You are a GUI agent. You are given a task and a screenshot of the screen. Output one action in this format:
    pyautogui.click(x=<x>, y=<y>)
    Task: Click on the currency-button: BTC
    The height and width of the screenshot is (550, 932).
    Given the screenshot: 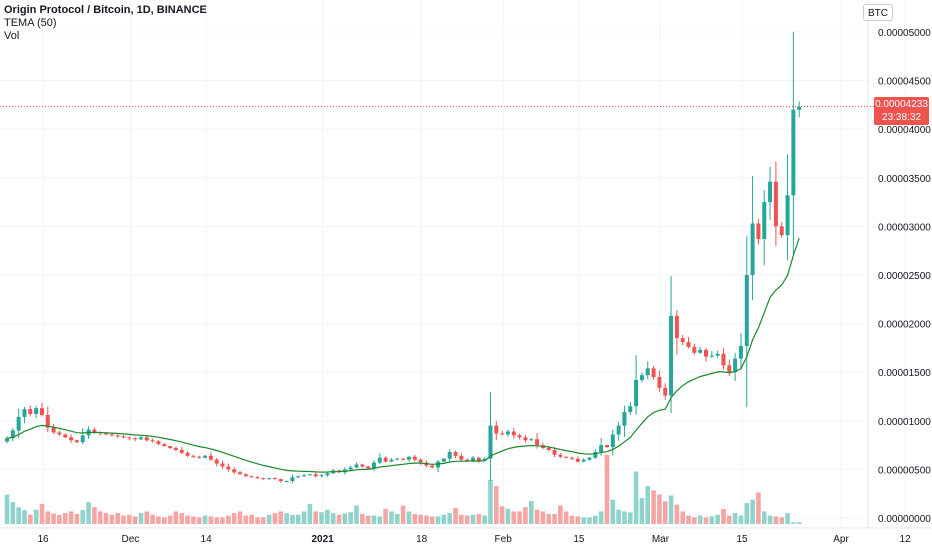 What is the action you would take?
    pyautogui.click(x=878, y=12)
    